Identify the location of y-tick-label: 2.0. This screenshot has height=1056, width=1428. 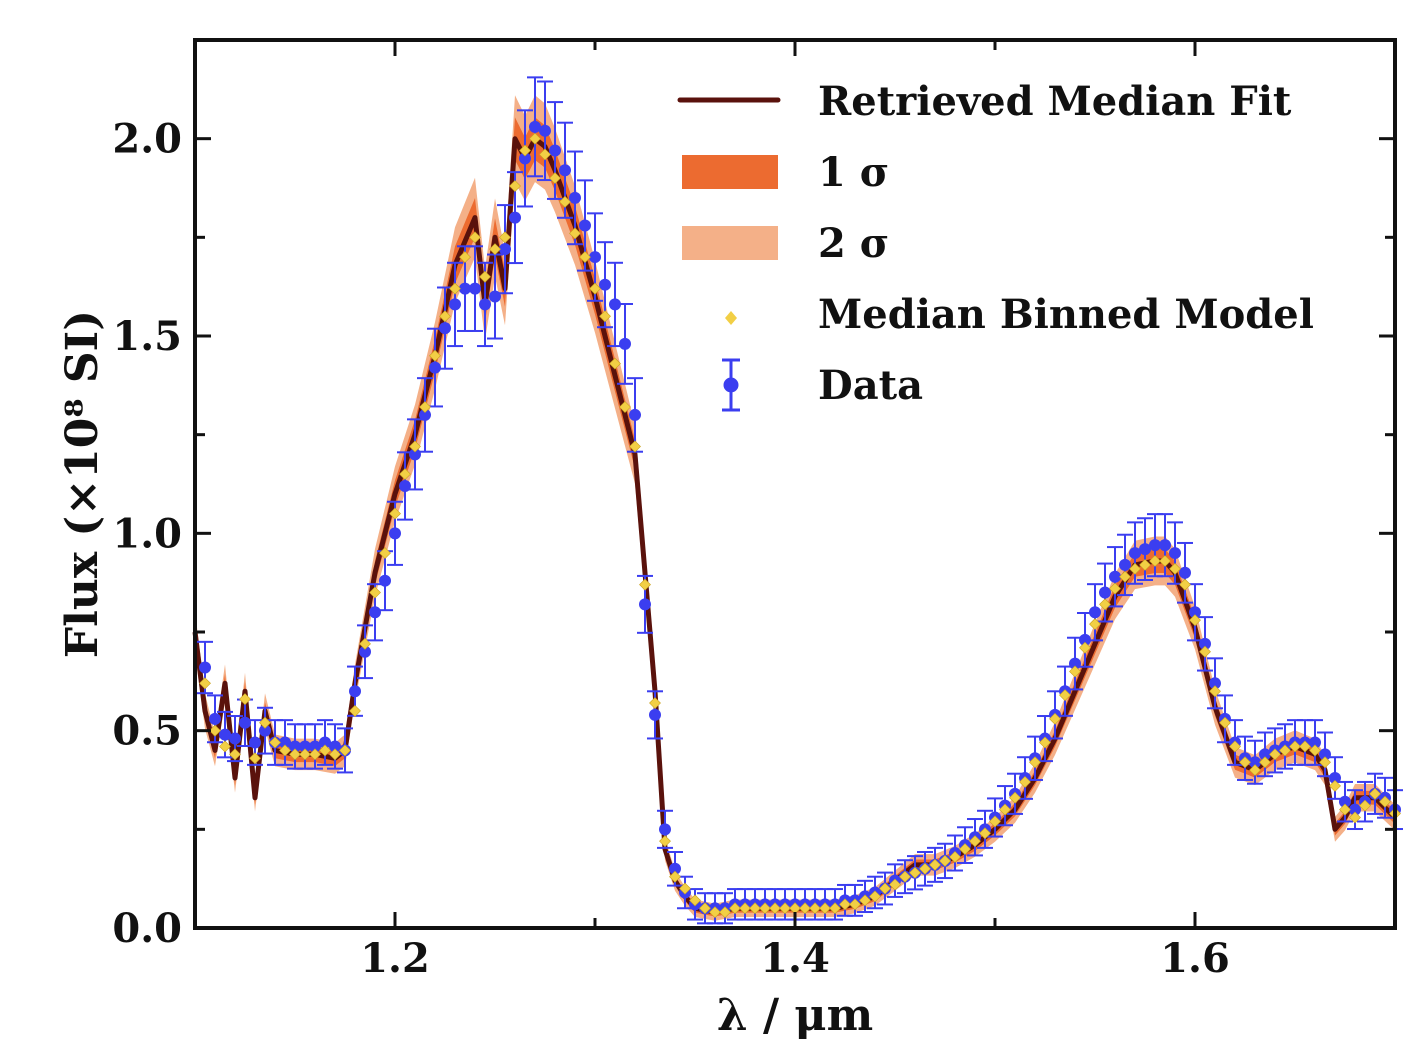
(147, 139).